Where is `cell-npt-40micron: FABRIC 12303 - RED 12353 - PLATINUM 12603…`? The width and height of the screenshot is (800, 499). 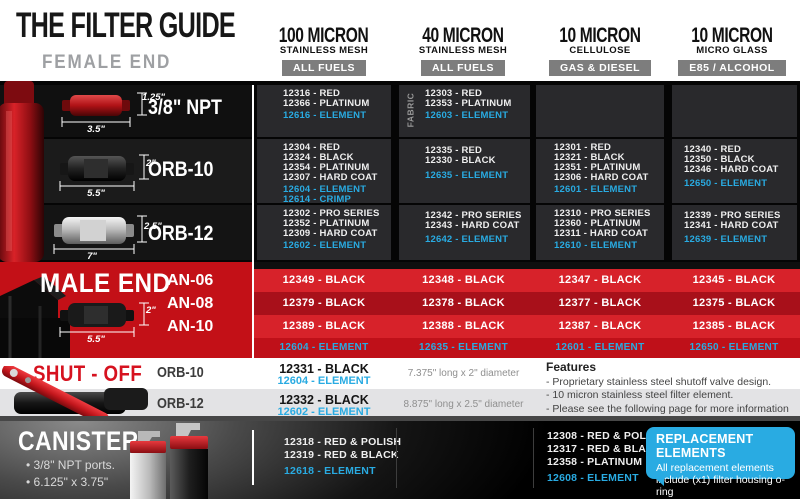 cell-npt-40micron: FABRIC 12303 - RED 12353 - PLATINUM 12603… is located at coordinates (464, 111).